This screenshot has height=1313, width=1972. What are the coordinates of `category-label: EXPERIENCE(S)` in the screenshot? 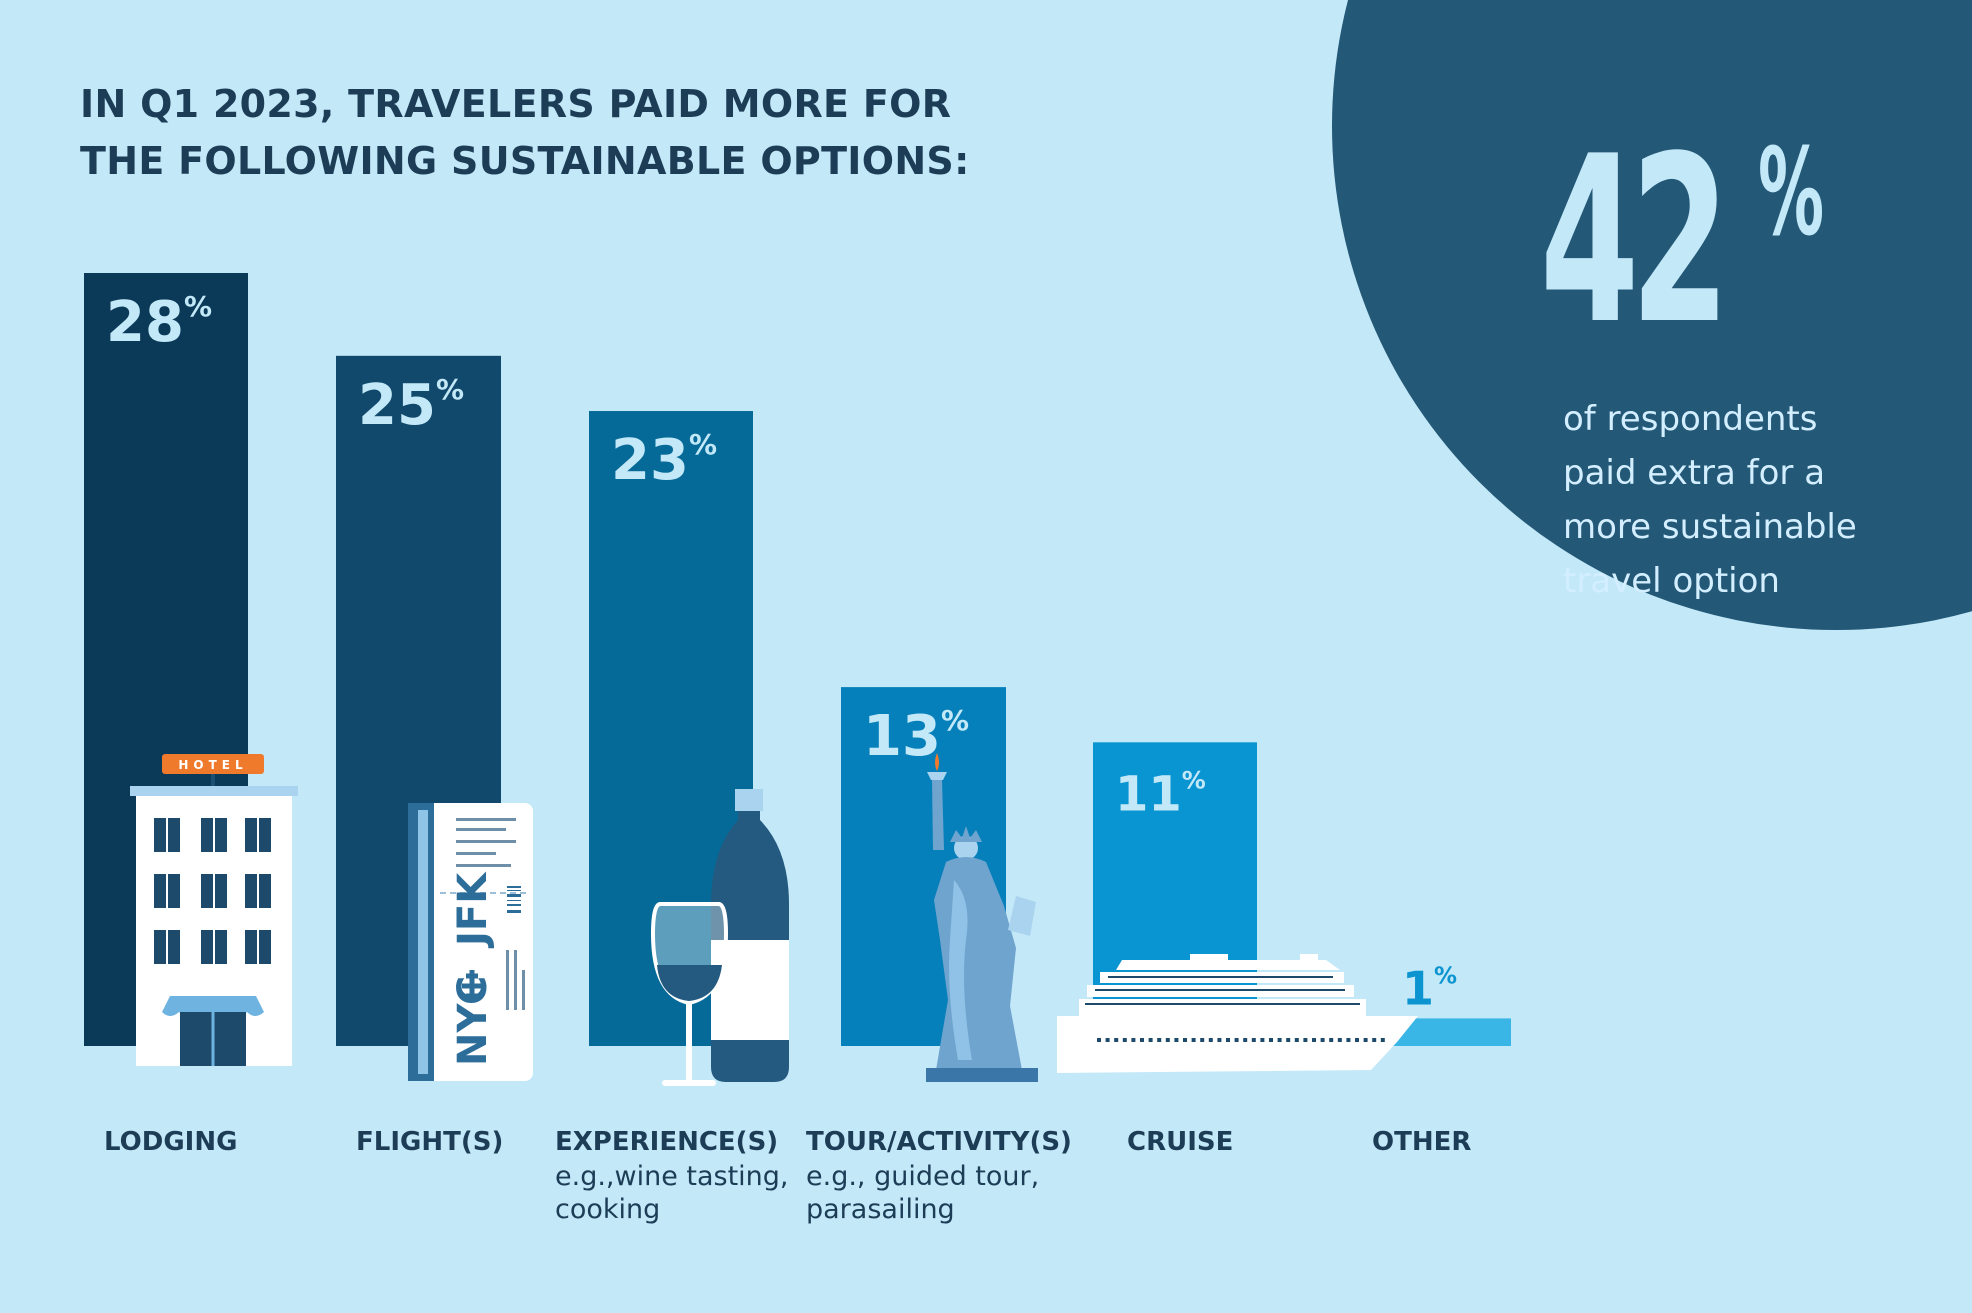 It's located at (667, 1142).